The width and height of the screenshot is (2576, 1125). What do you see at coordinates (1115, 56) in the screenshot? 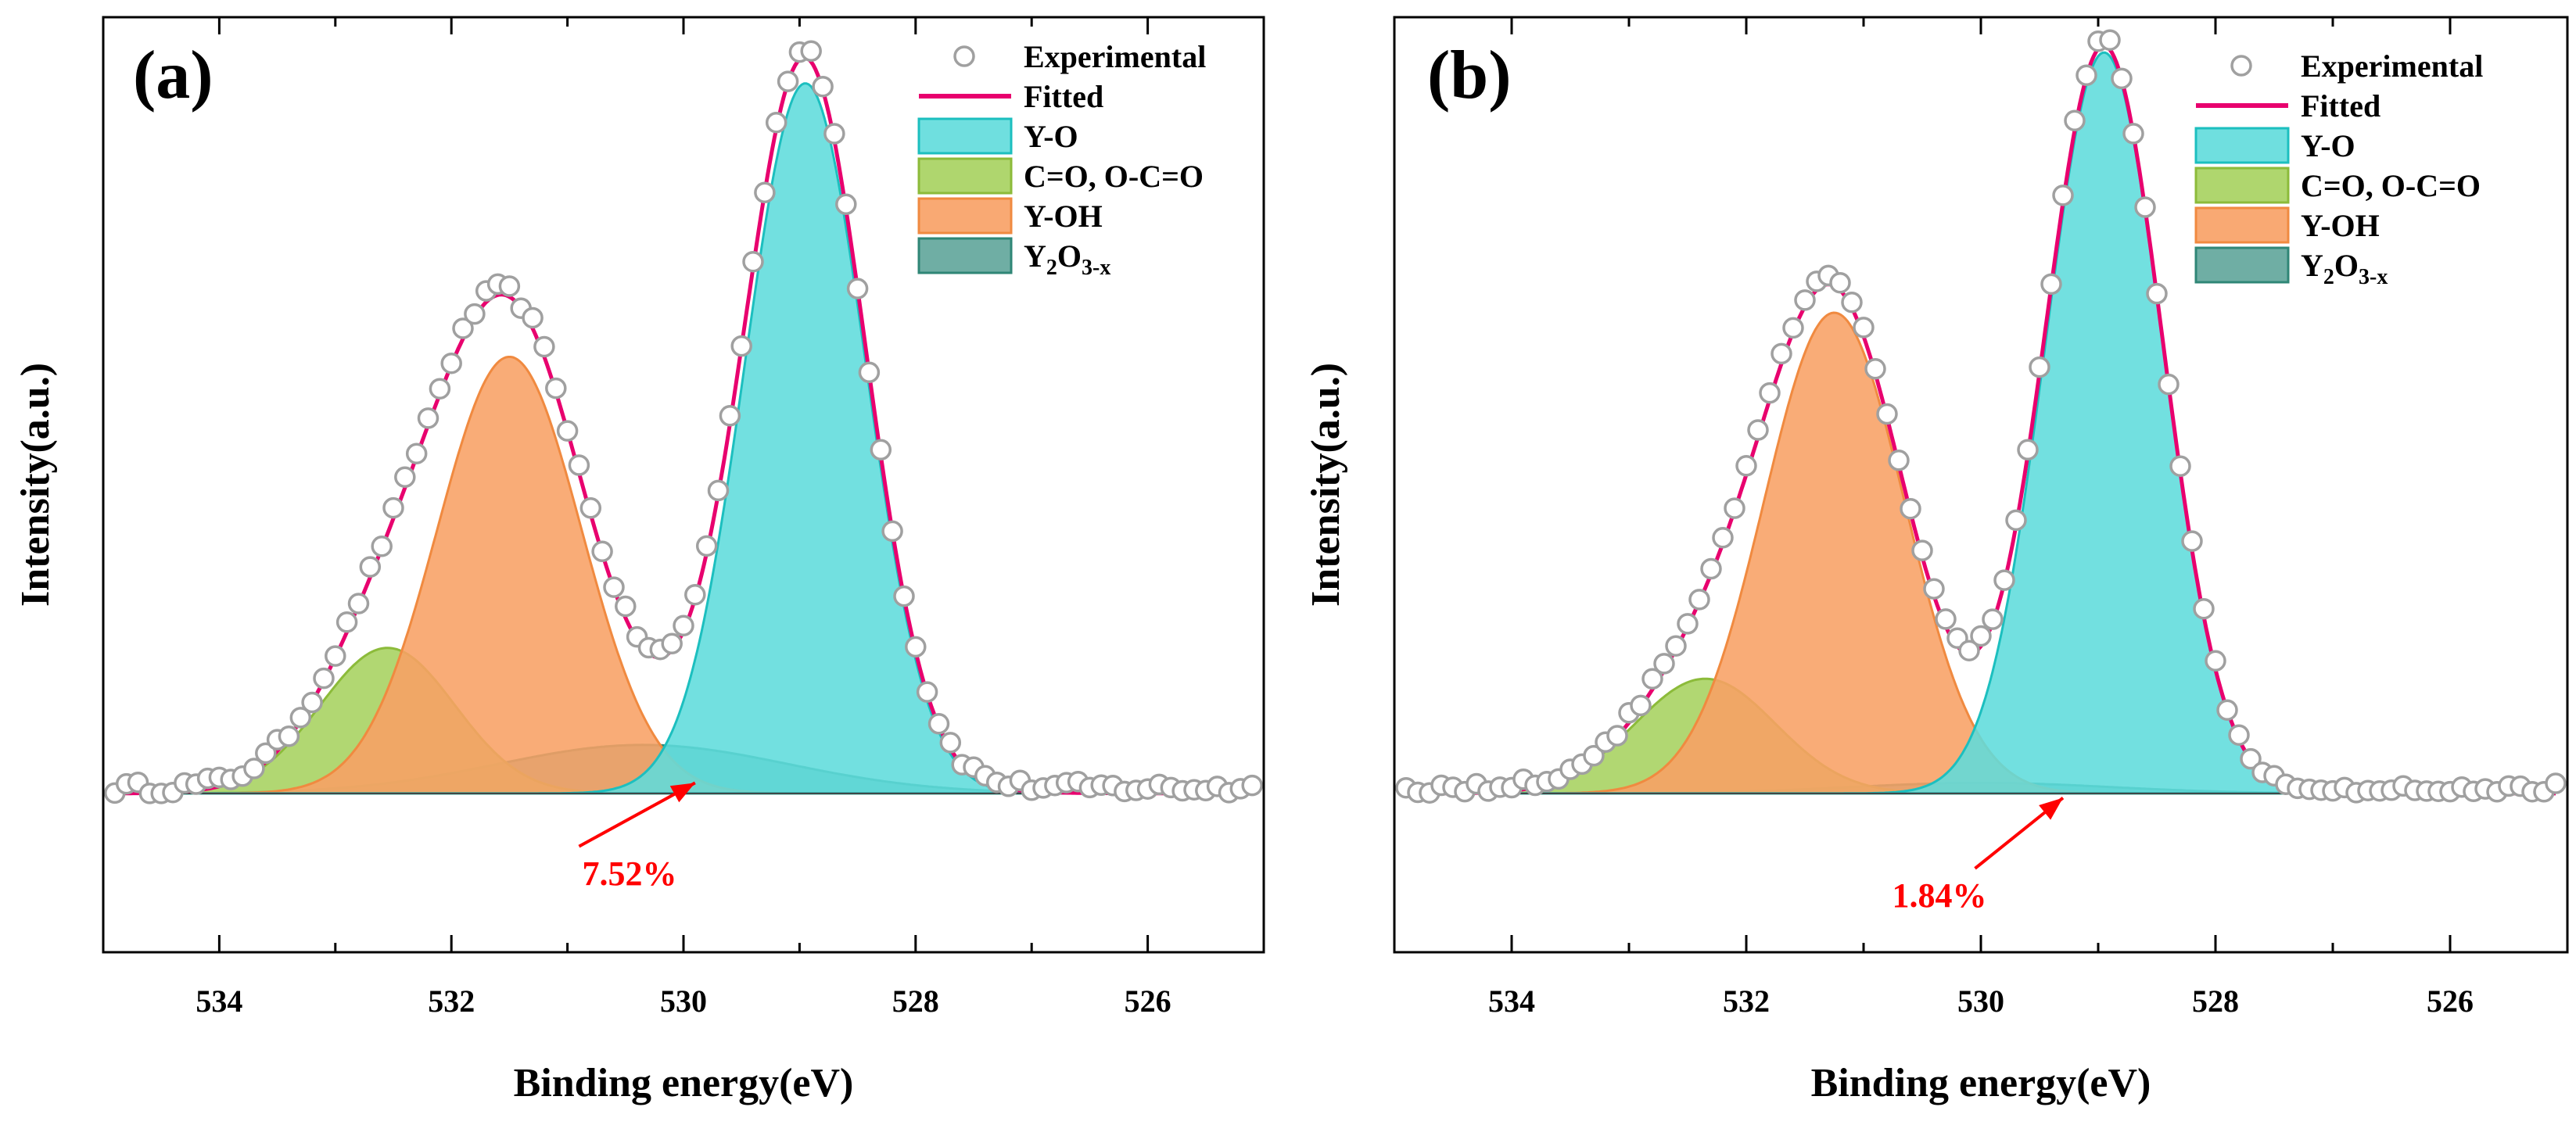
I see `legend-label: Experimental` at bounding box center [1115, 56].